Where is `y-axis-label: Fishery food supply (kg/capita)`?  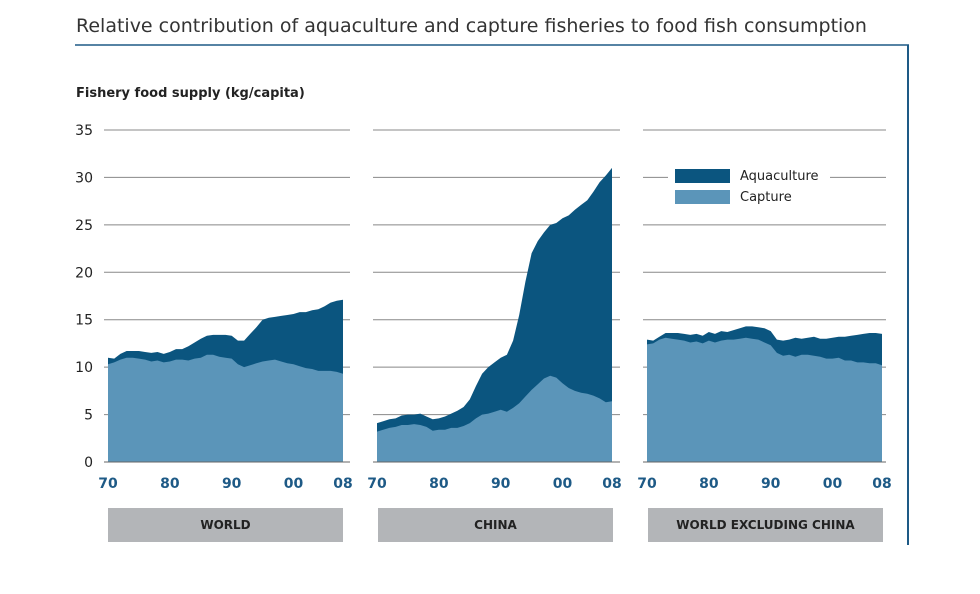 y-axis-label: Fishery food supply (kg/capita) is located at coordinates (190, 93).